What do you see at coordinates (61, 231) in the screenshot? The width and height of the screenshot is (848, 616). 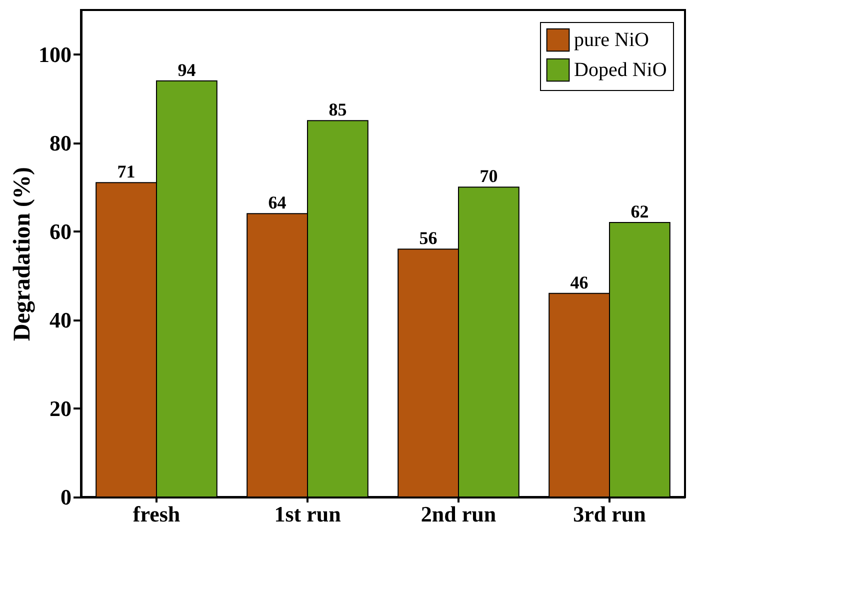 I see `y-tick-label: 60` at bounding box center [61, 231].